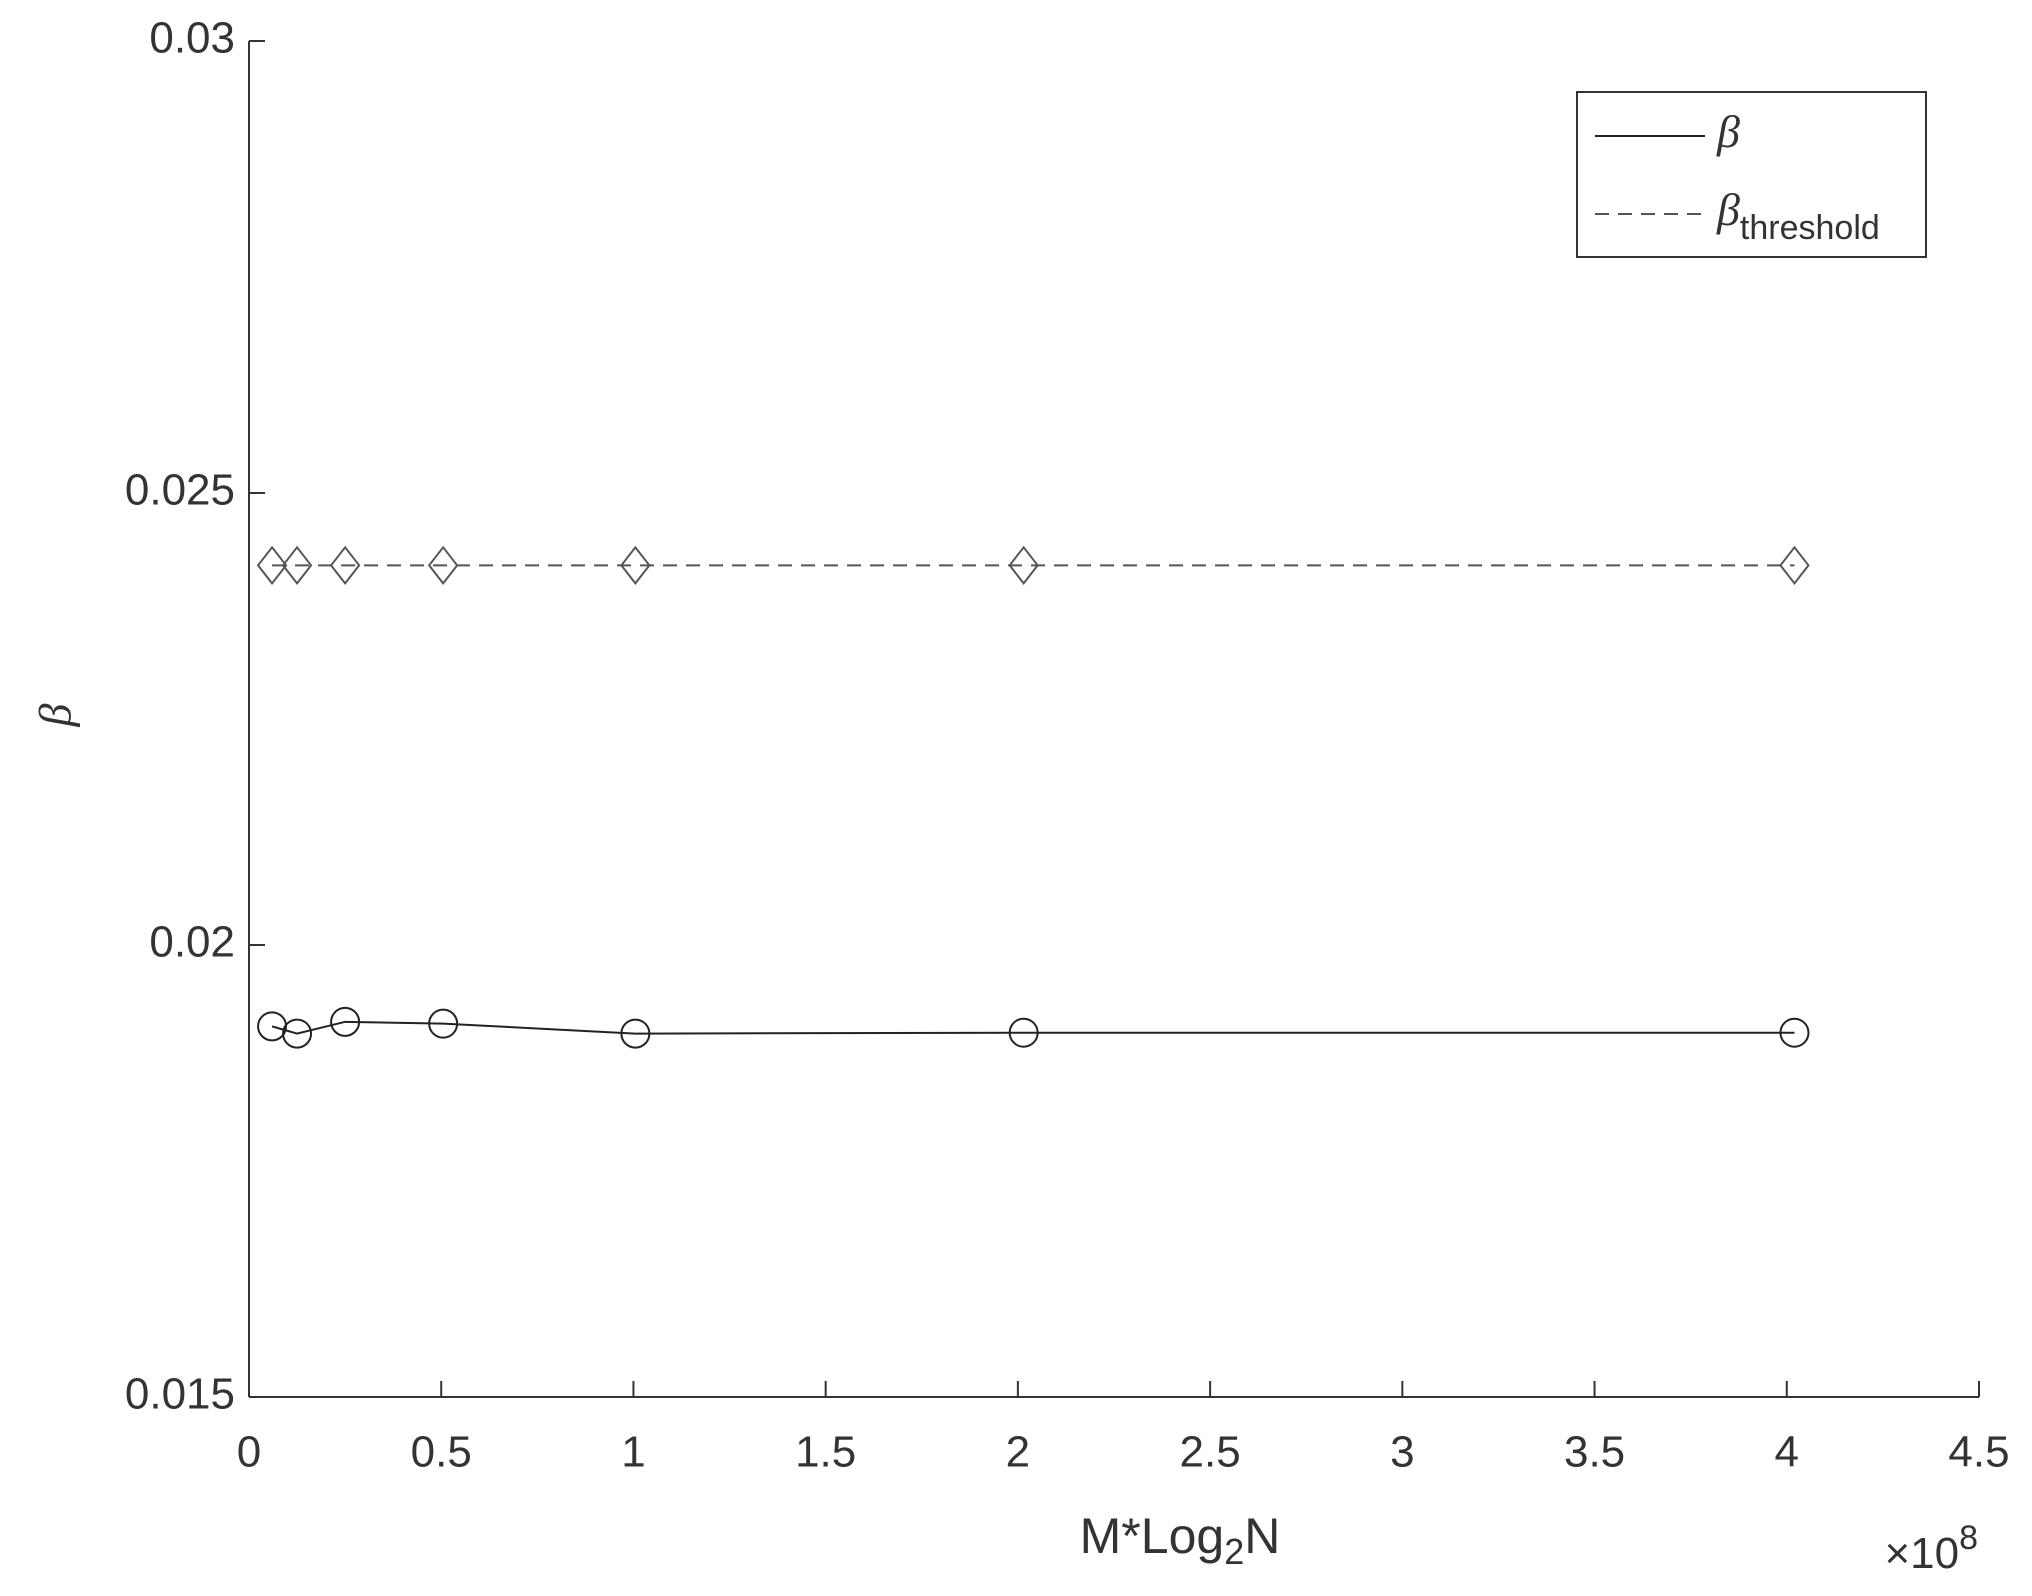 The width and height of the screenshot is (2032, 1596). I want to click on y-axis-label: β, so click(55, 715).